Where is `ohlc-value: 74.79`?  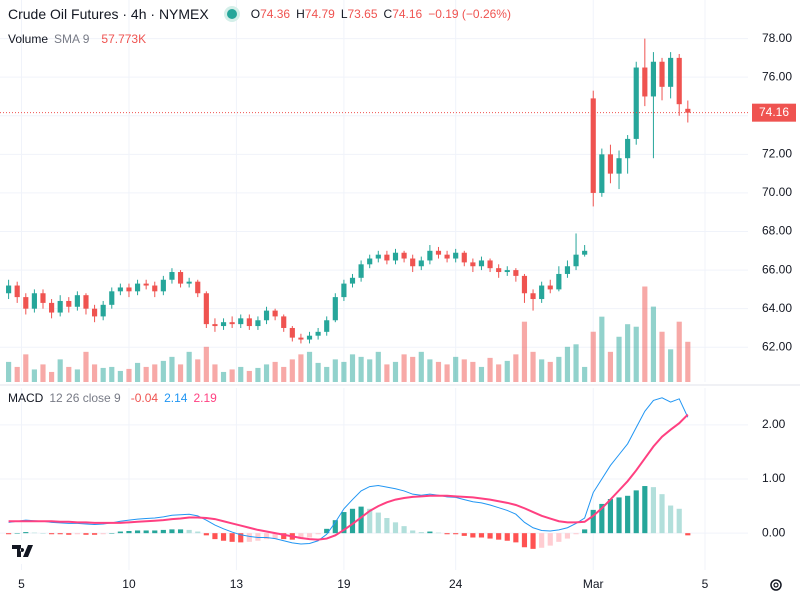
ohlc-value: 74.79 is located at coordinates (319, 14).